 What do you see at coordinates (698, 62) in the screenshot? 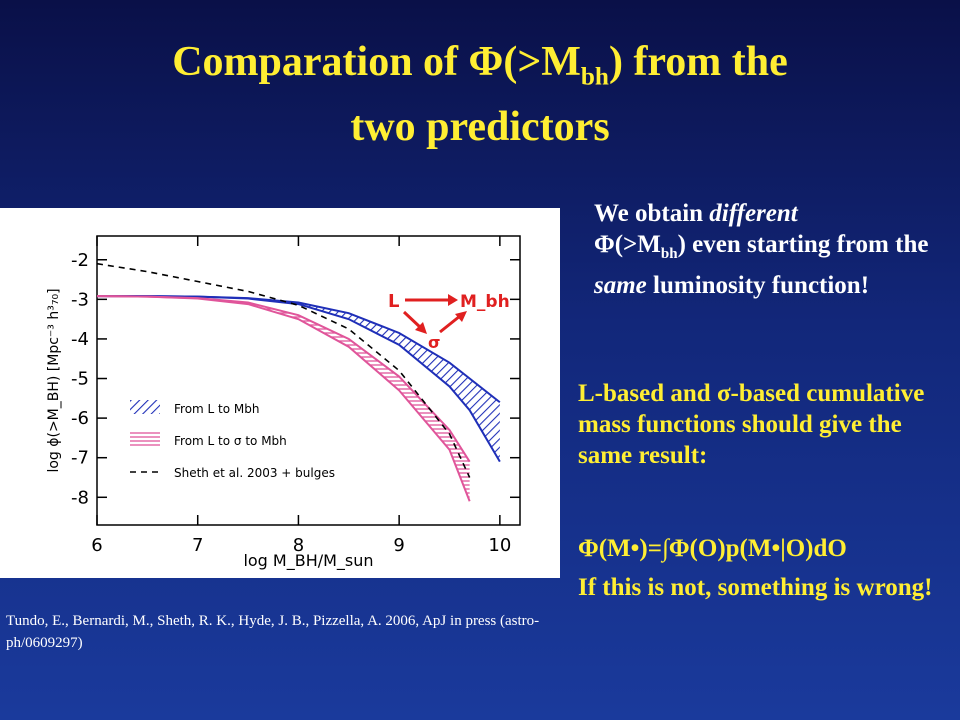
I see `title-text: ) from the` at bounding box center [698, 62].